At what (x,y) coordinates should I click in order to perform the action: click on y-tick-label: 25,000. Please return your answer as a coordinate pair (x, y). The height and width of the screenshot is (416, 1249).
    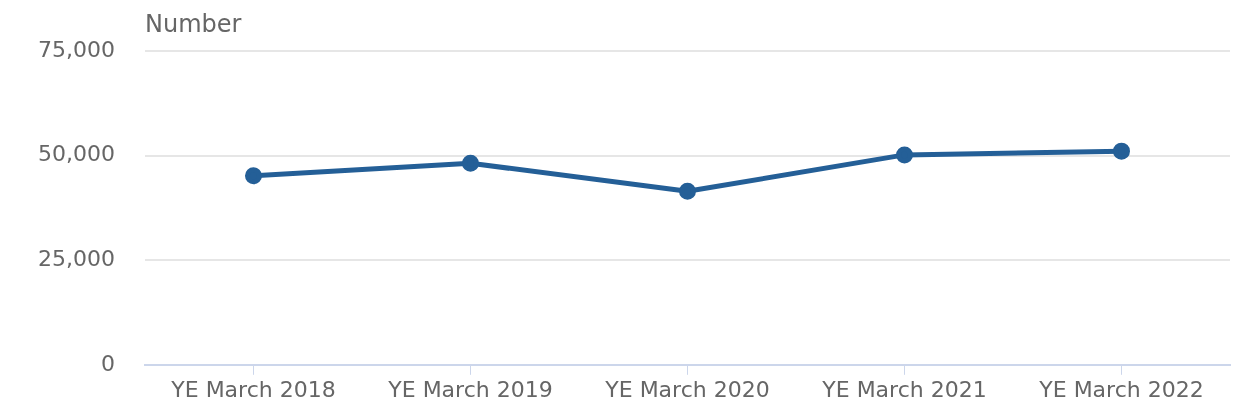
    Looking at the image, I should click on (76, 258).